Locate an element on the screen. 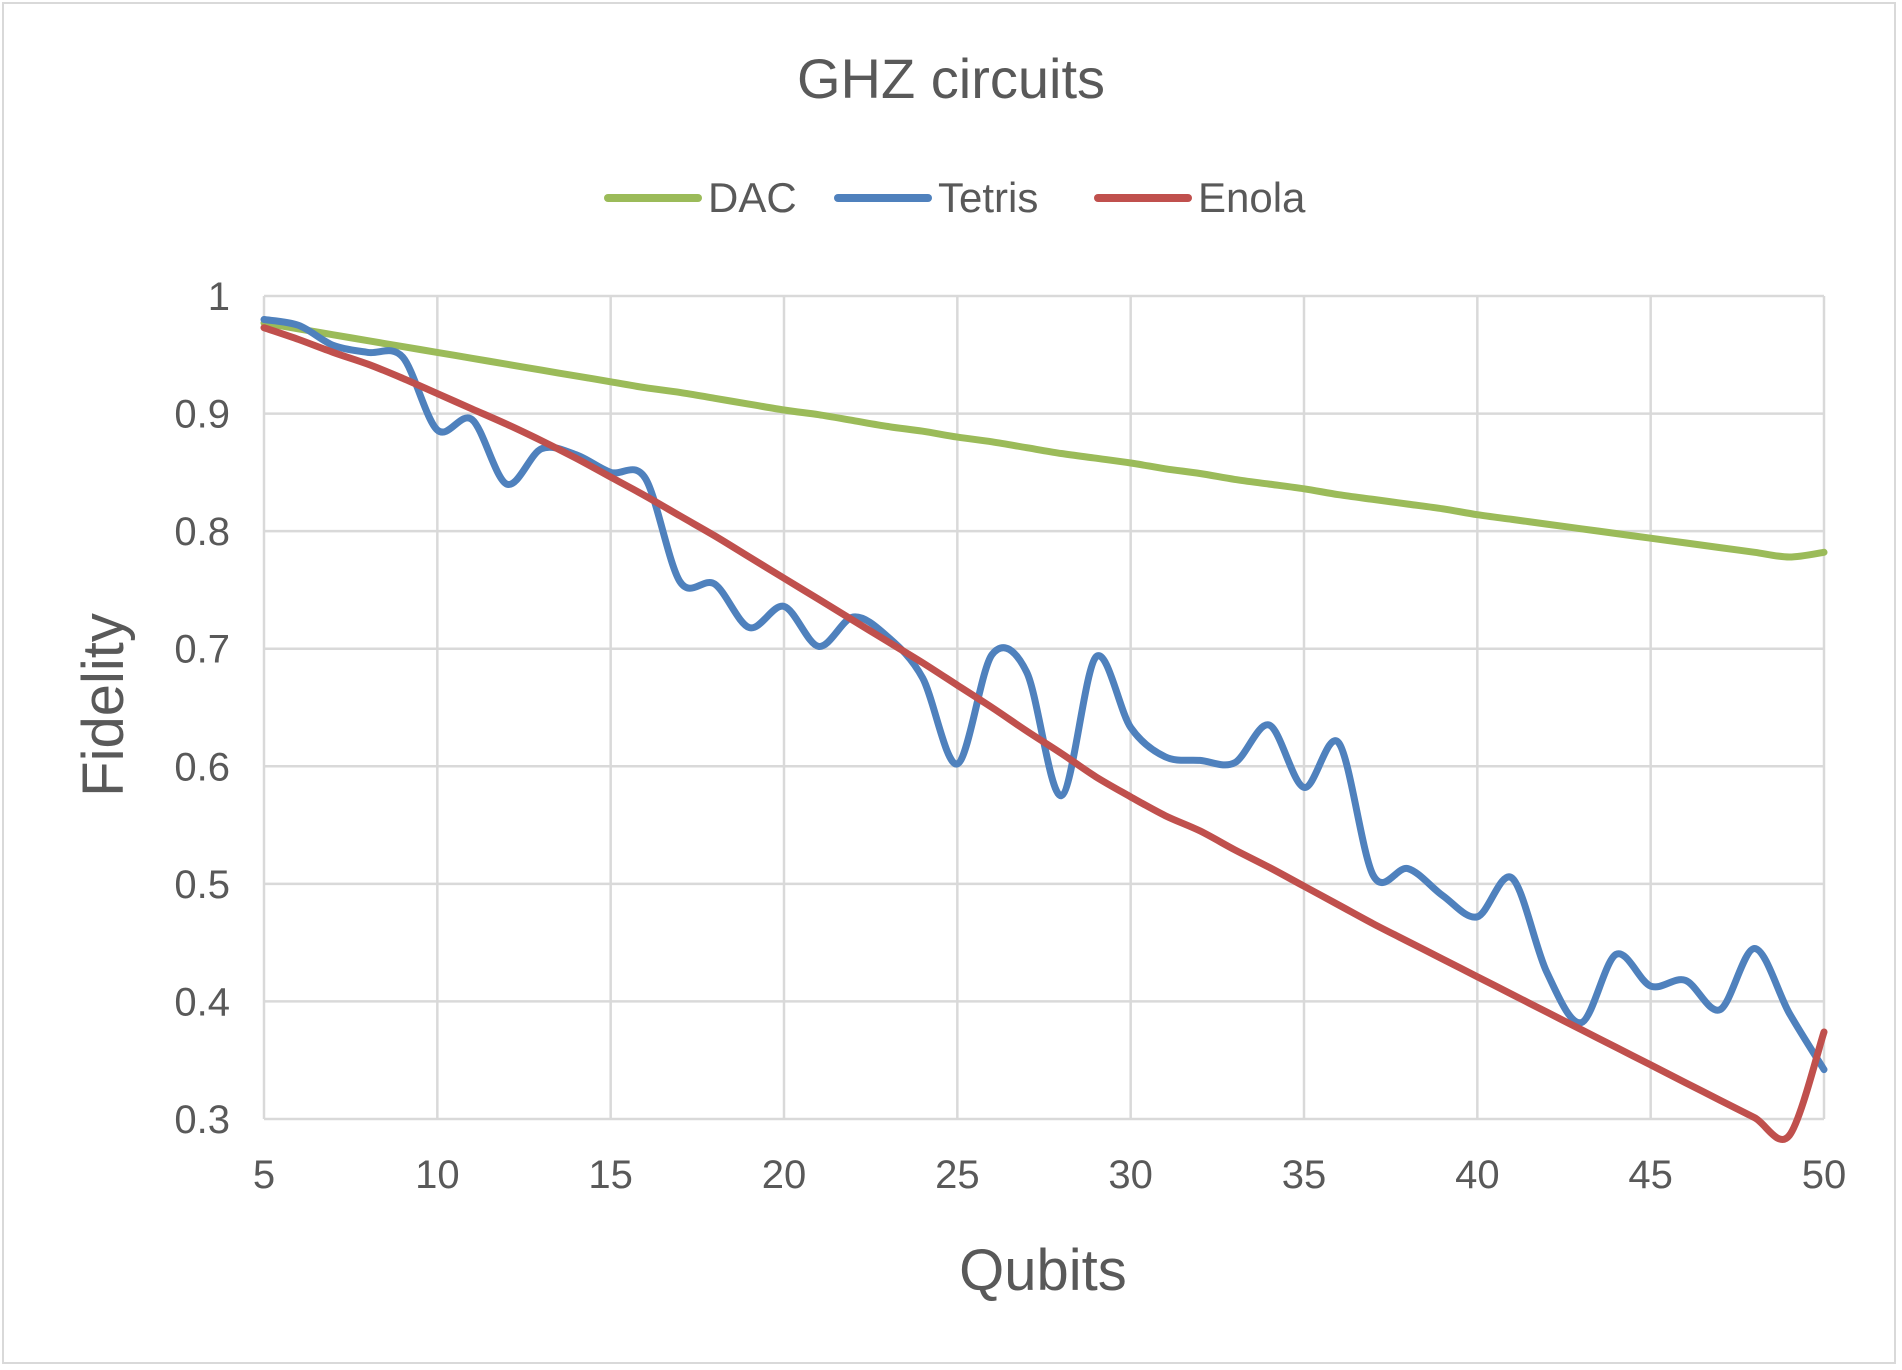 Image resolution: width=1902 pixels, height=1370 pixels. legend-label-enola: Enola is located at coordinates (1252, 197).